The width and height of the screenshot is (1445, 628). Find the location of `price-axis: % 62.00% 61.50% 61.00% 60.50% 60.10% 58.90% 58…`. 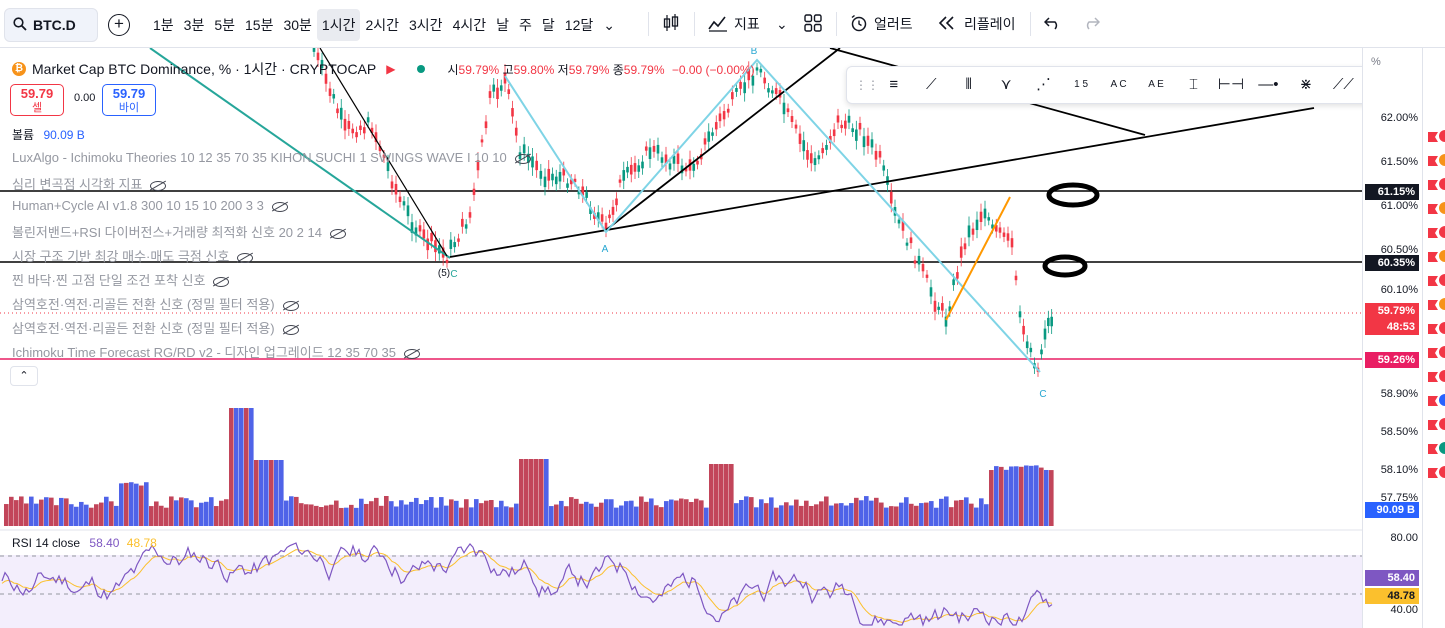

price-axis: % 62.00% 61.50% 61.00% 60.50% 60.10% 58.90% 58… is located at coordinates (1392, 338).